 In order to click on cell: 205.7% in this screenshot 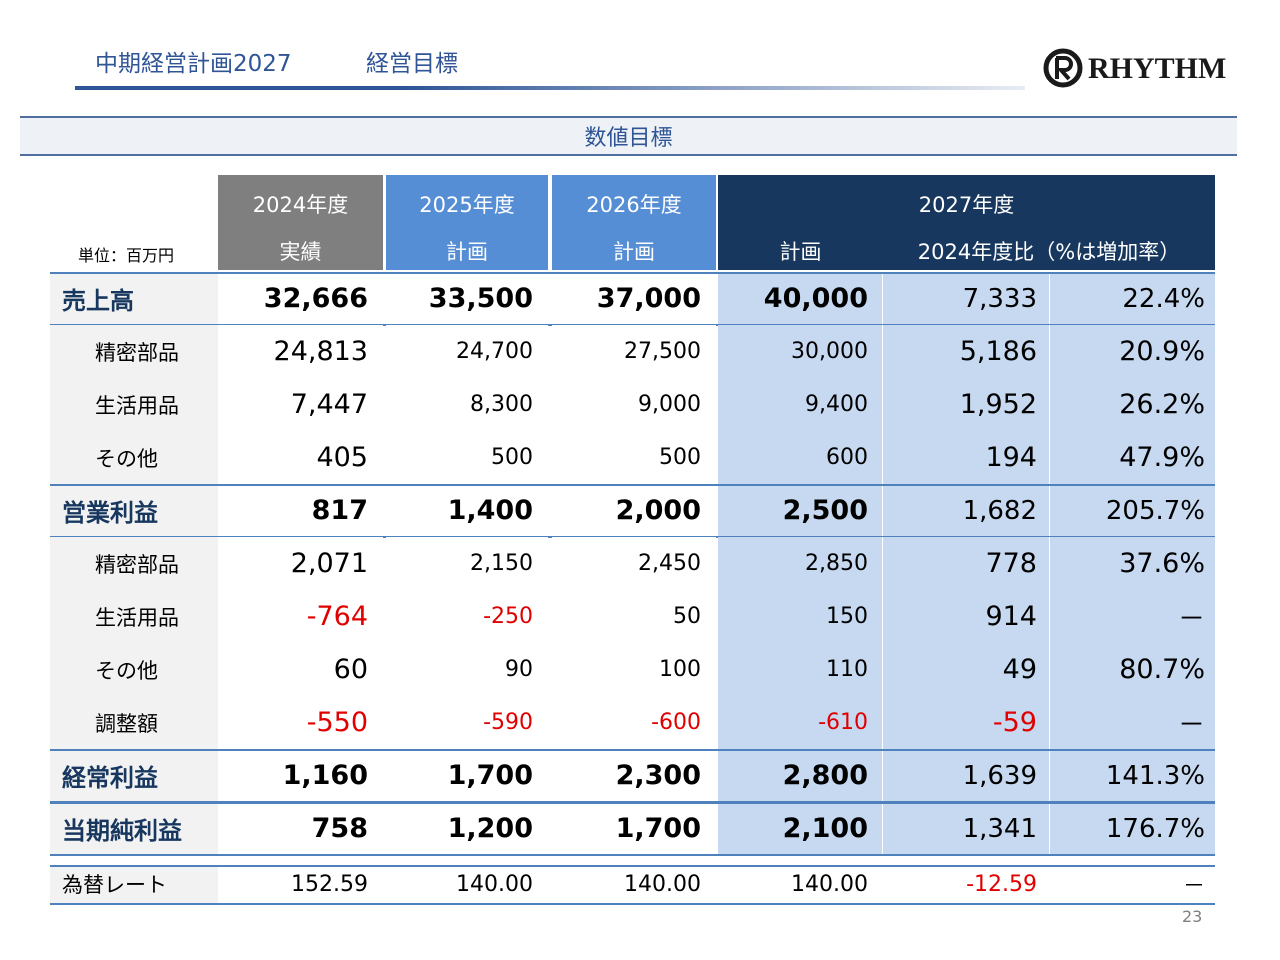, I will do `click(1132, 510)`.